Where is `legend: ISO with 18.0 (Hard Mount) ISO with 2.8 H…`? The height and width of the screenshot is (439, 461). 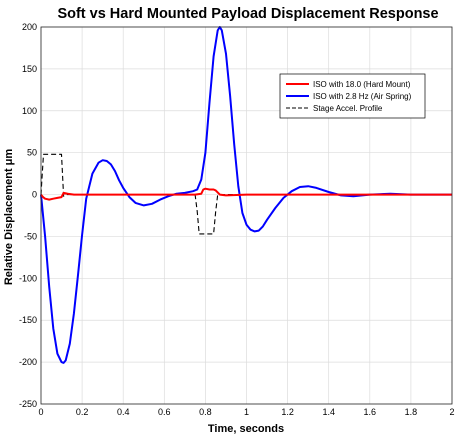 legend: ISO with 18.0 (Hard Mount) ISO with 2.8 H… is located at coordinates (352, 96).